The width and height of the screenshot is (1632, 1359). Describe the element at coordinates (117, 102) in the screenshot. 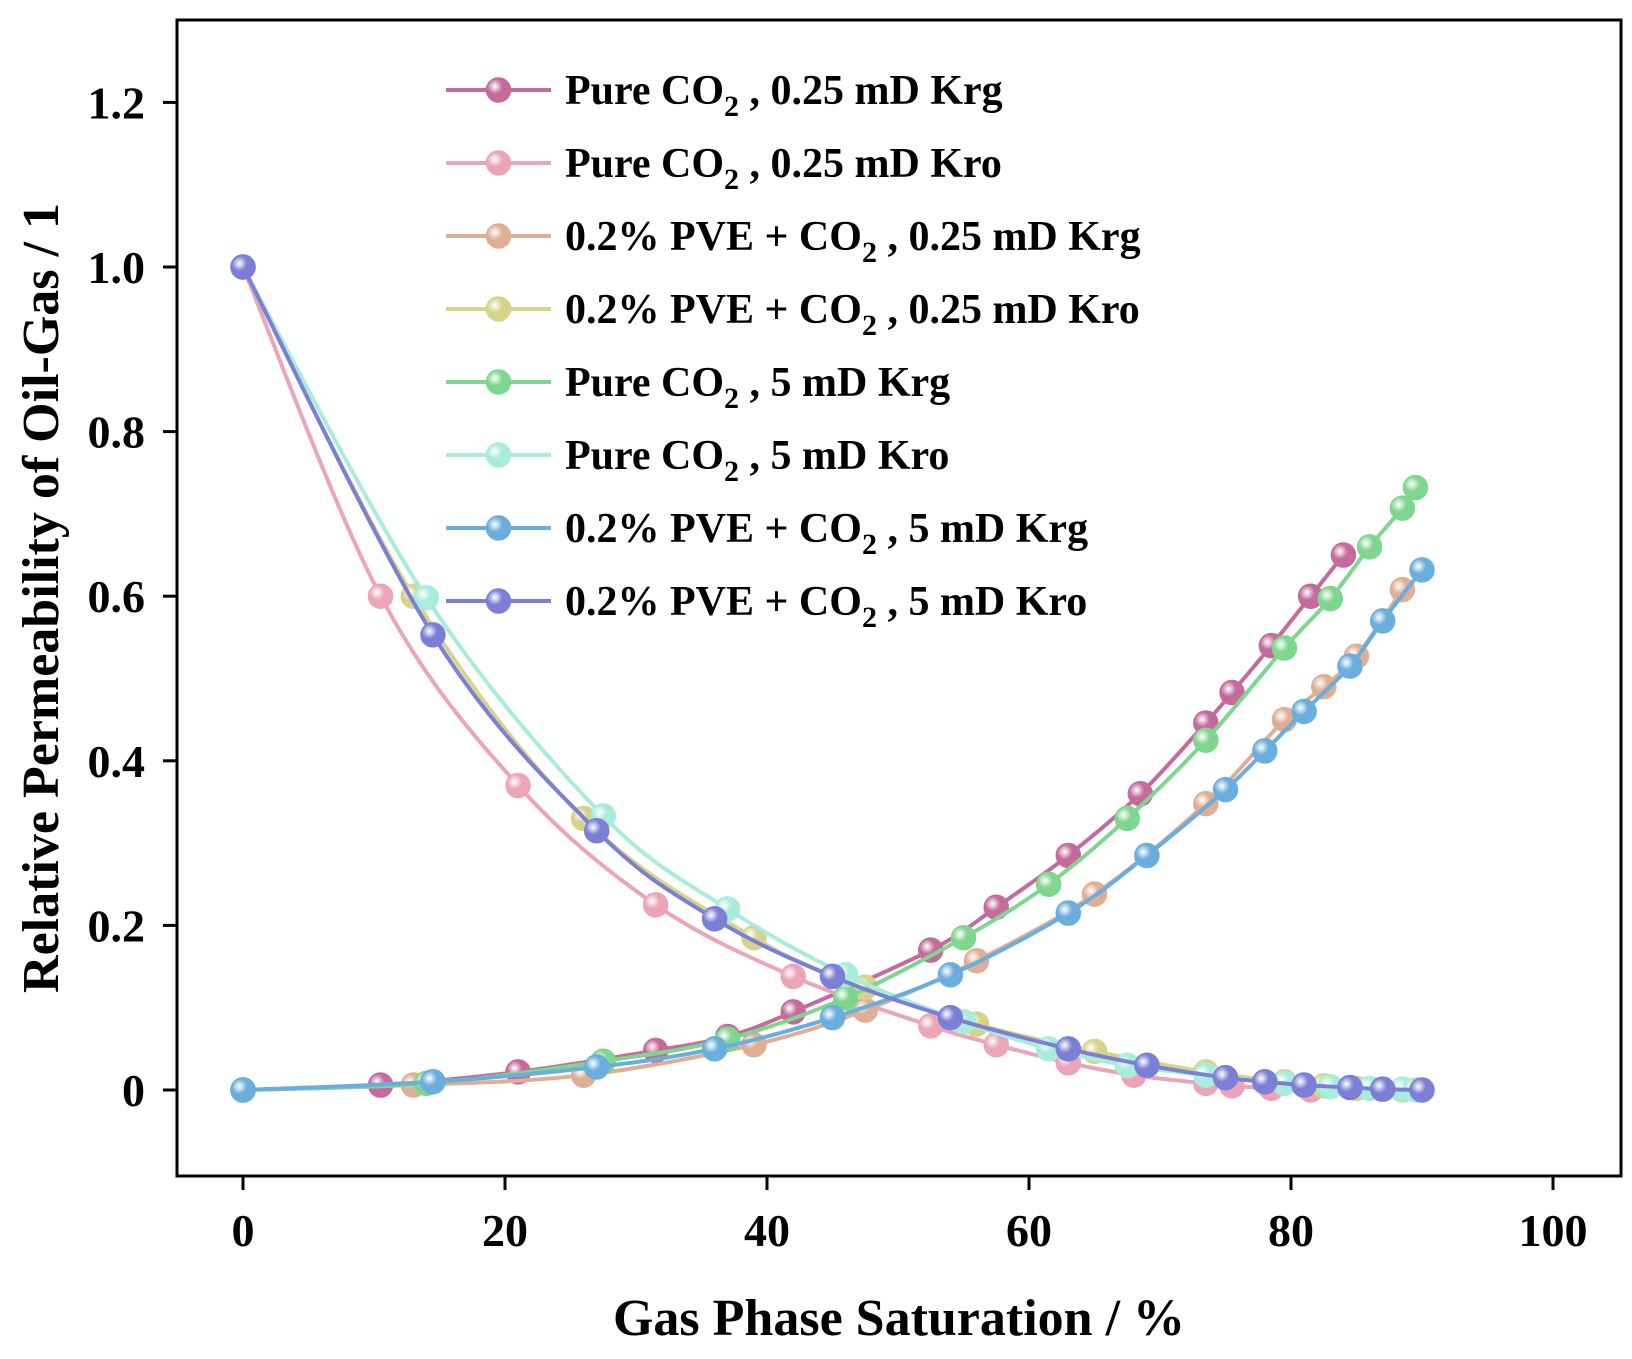

I see `y-tick-label: 1.2` at that location.